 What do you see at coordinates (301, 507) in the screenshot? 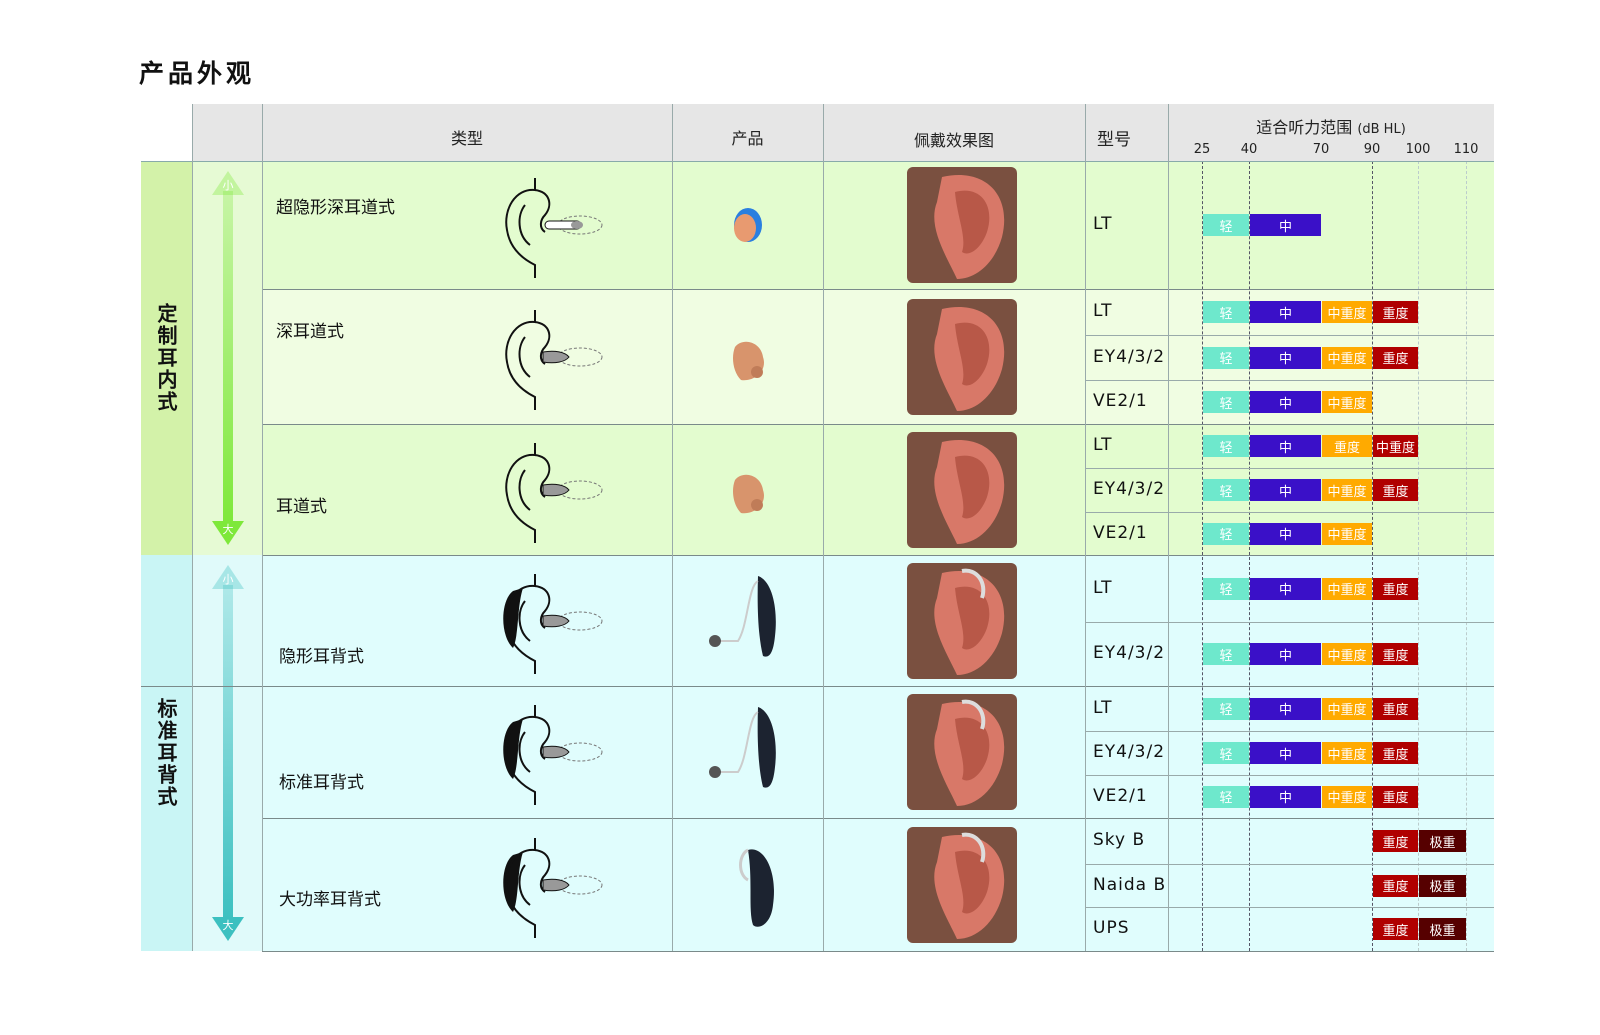
I see `type-name: 耳道式` at bounding box center [301, 507].